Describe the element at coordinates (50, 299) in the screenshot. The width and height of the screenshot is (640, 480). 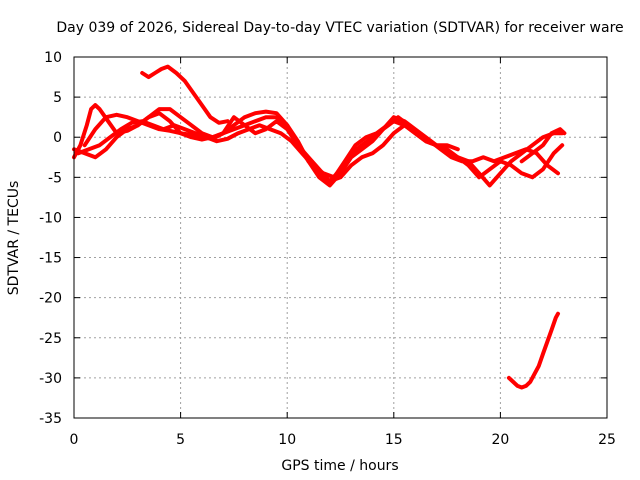
I see `y-tick-label: -20` at that location.